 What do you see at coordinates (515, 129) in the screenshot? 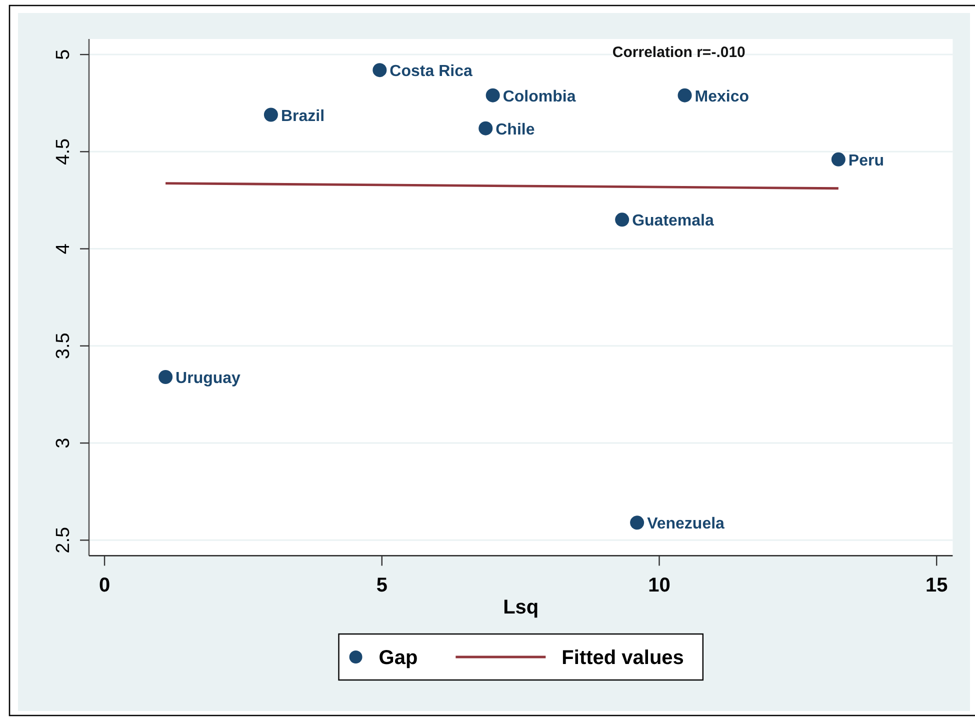
I see `annotation: Chile` at bounding box center [515, 129].